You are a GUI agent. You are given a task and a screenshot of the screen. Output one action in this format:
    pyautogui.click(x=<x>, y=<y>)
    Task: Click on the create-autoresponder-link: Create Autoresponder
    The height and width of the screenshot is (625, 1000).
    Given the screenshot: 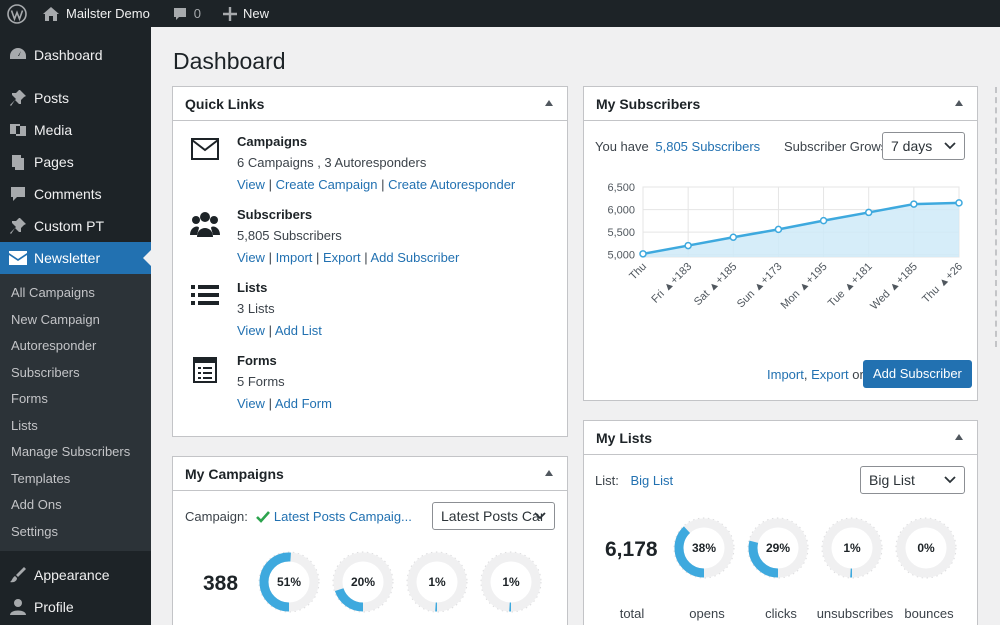 What is the action you would take?
    pyautogui.click(x=452, y=184)
    